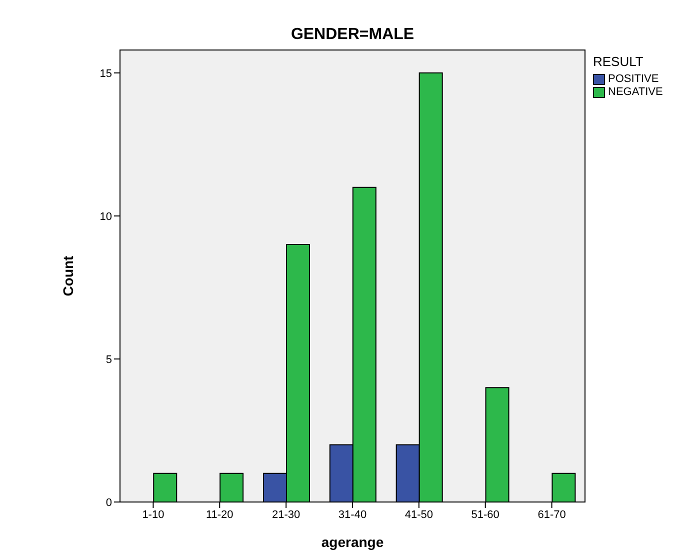  What do you see at coordinates (485, 514) in the screenshot?
I see `x-tick-label: 51-60` at bounding box center [485, 514].